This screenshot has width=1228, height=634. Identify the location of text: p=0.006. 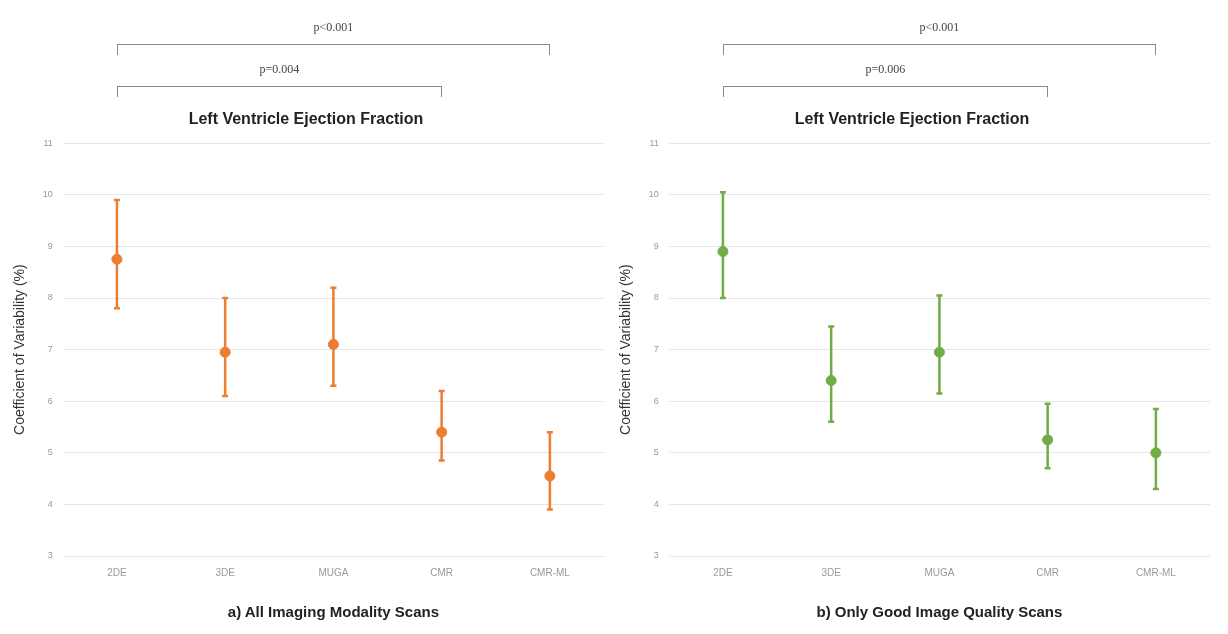
(885, 70).